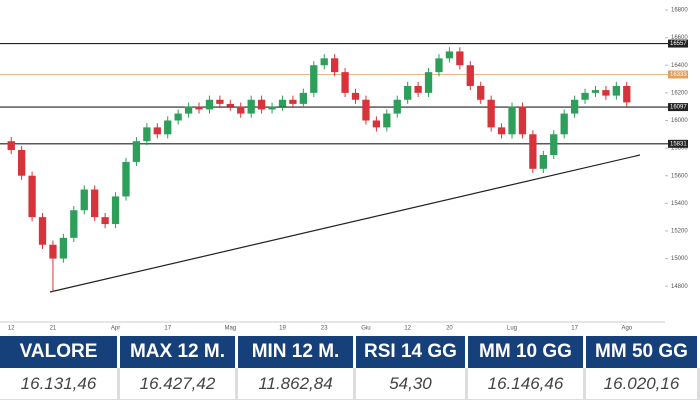  I want to click on table-value: 16.427,42, so click(179, 384).